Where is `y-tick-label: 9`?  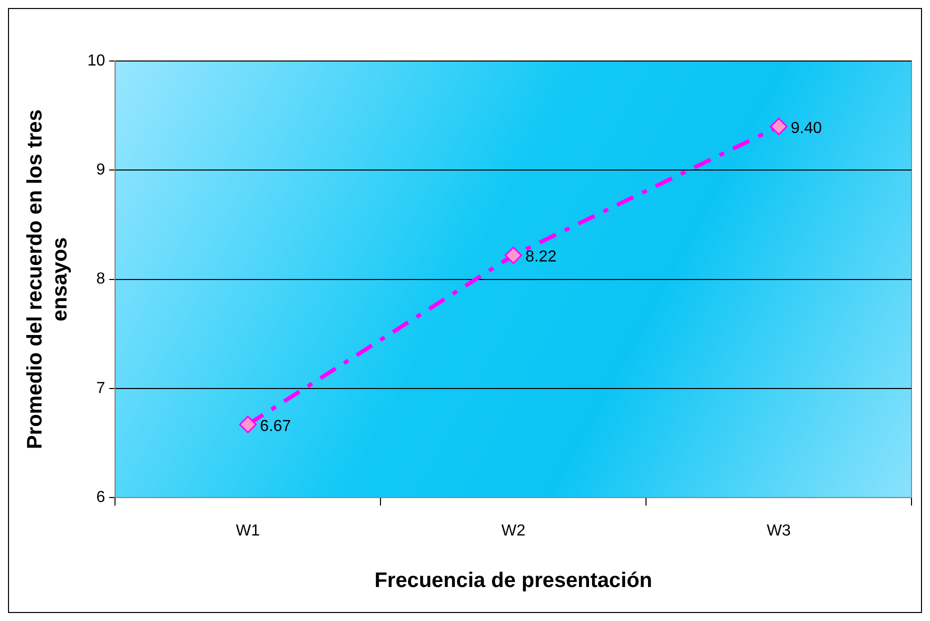 y-tick-label: 9 is located at coordinates (101, 170).